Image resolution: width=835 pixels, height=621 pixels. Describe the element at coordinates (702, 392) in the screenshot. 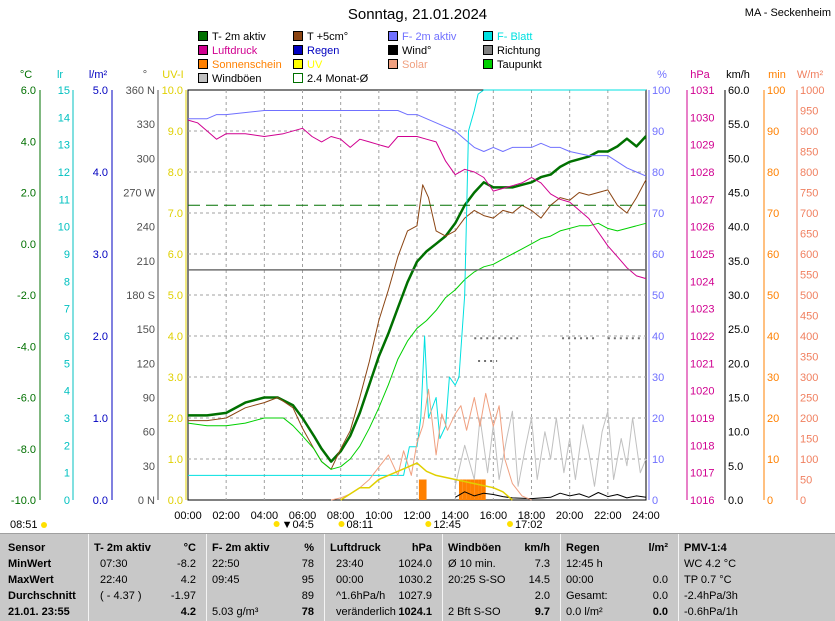

I see `tick-label-pressure: 1020` at that location.